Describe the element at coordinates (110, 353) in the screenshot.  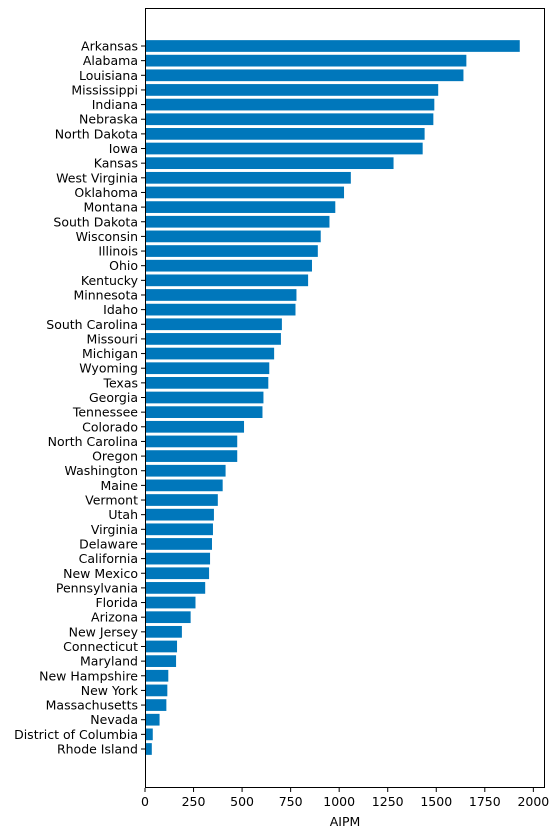
I see `category-label-michigan: Michigan` at that location.